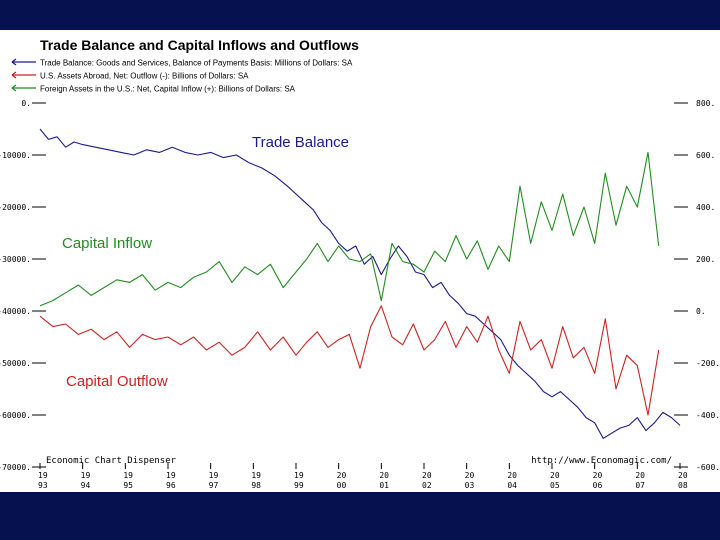 The width and height of the screenshot is (720, 540). Describe the element at coordinates (15, 467) in the screenshot. I see `left-tick-label-7: -70000.` at that location.